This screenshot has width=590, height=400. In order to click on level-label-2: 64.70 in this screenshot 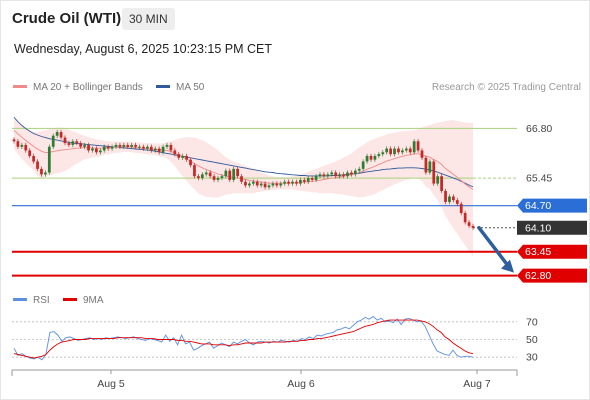, I will do `click(538, 206)`.